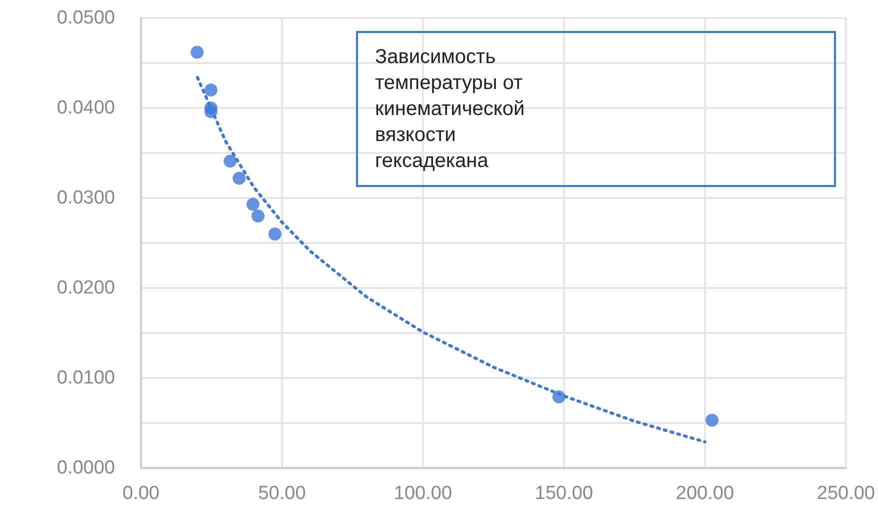 This screenshot has width=878, height=522. What do you see at coordinates (452, 109) in the screenshot?
I see `text: Зависимость температуры от кинематической вязкости гексадекана` at bounding box center [452, 109].